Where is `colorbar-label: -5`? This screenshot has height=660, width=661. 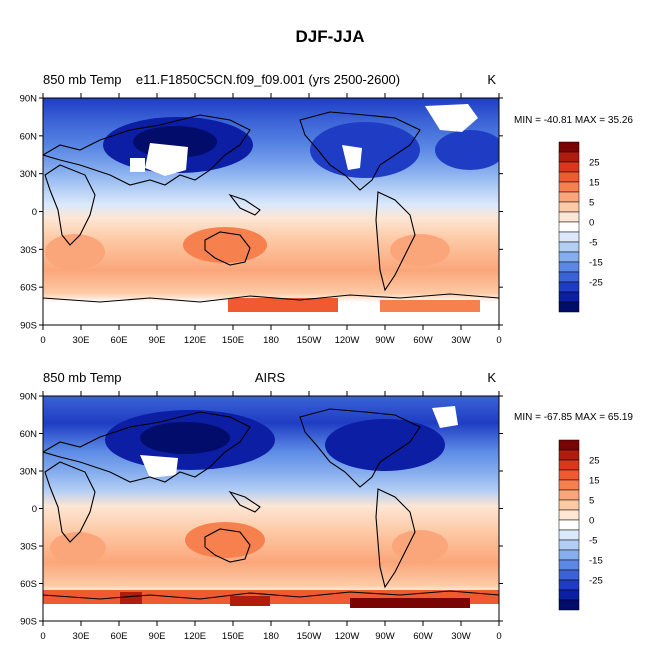
colorbar-label: -5 is located at coordinates (593, 541).